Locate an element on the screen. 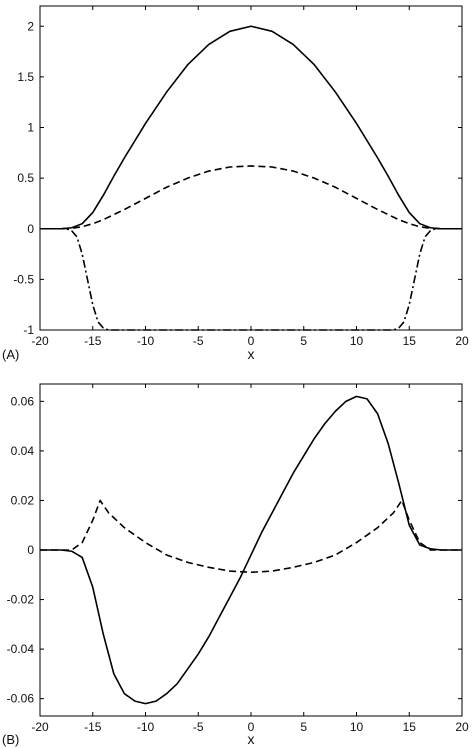 This screenshot has width=472, height=748. panel-label: (B) is located at coordinates (10, 739).